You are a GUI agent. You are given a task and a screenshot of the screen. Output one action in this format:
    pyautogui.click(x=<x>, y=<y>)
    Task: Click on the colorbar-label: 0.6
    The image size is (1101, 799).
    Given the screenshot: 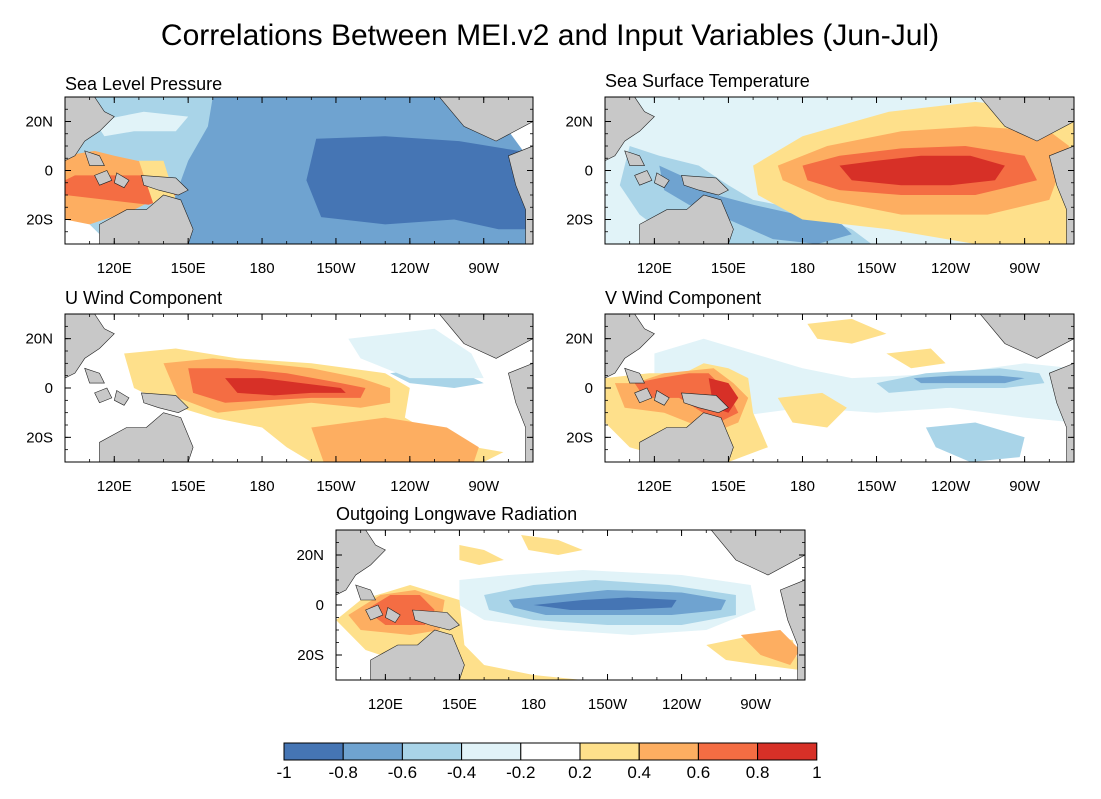 What is the action you would take?
    pyautogui.click(x=699, y=772)
    